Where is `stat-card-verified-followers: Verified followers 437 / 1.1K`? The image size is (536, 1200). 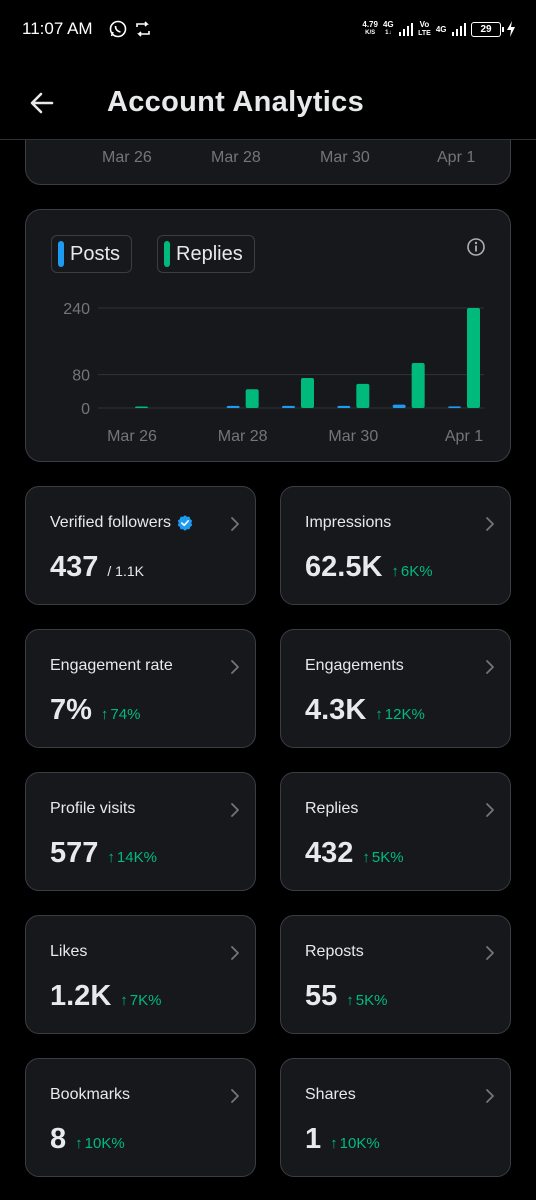 stat-card-verified-followers: Verified followers 437 / 1.1K is located at coordinates (140, 545).